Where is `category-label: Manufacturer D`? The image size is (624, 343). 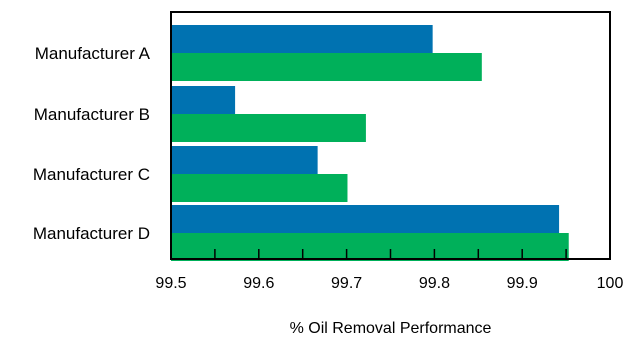
category-label: Manufacturer D is located at coordinates (91, 233).